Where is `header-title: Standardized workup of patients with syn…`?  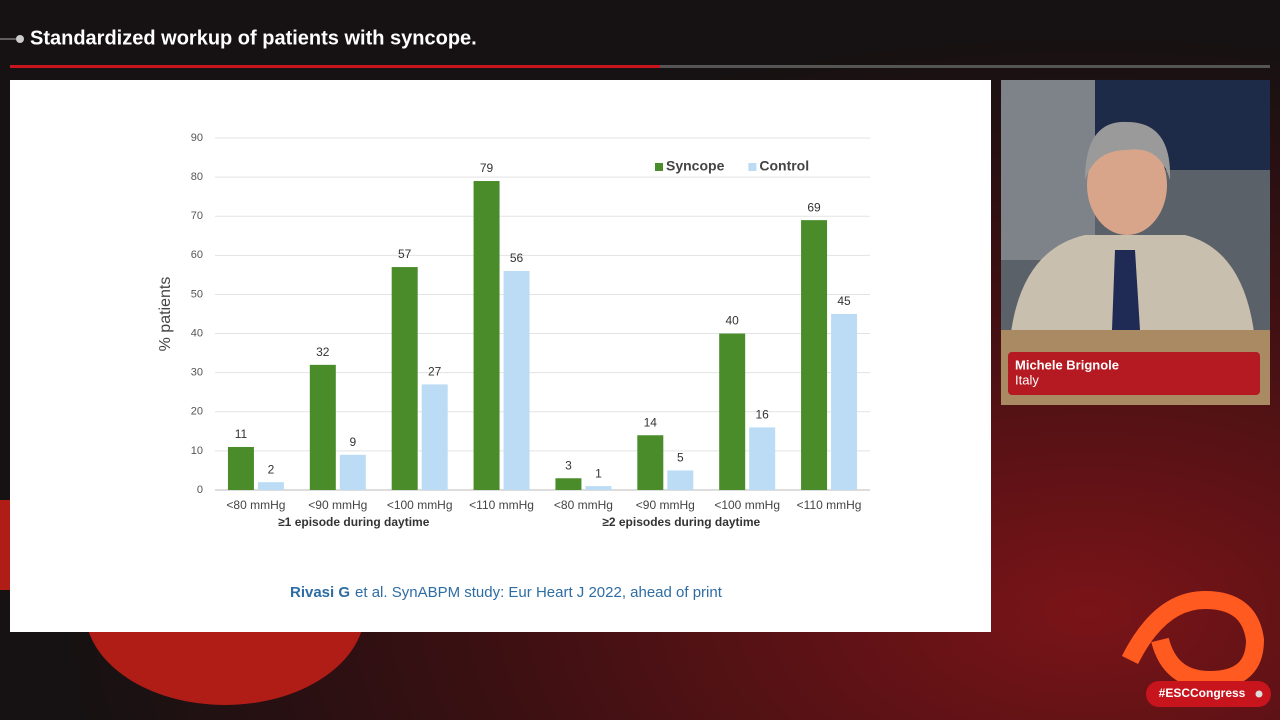
header-title: Standardized workup of patients with syn… is located at coordinates (253, 38).